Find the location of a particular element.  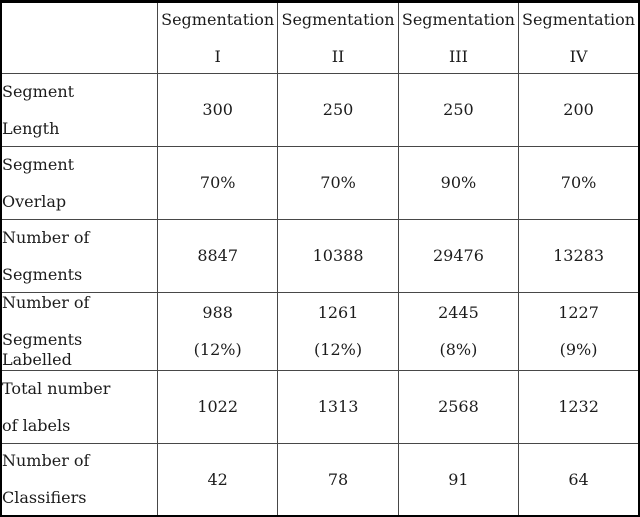

cell-value-text: 42 is located at coordinates (217, 479).